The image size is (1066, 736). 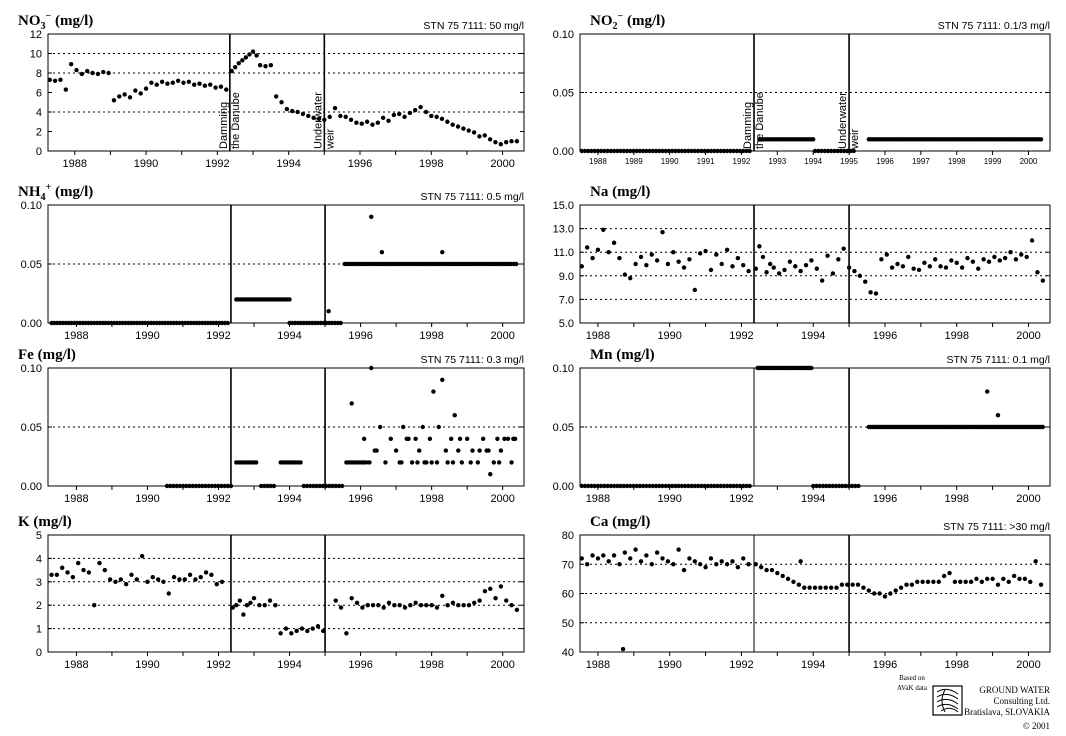 What do you see at coordinates (55, 355) in the screenshot?
I see `title-unit: (mg/l)` at bounding box center [55, 355].